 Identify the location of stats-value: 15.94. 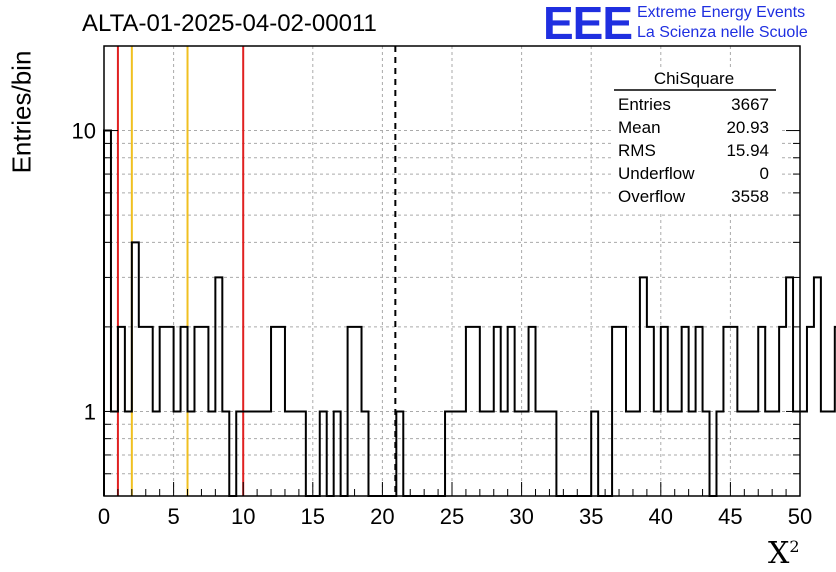
(747, 150).